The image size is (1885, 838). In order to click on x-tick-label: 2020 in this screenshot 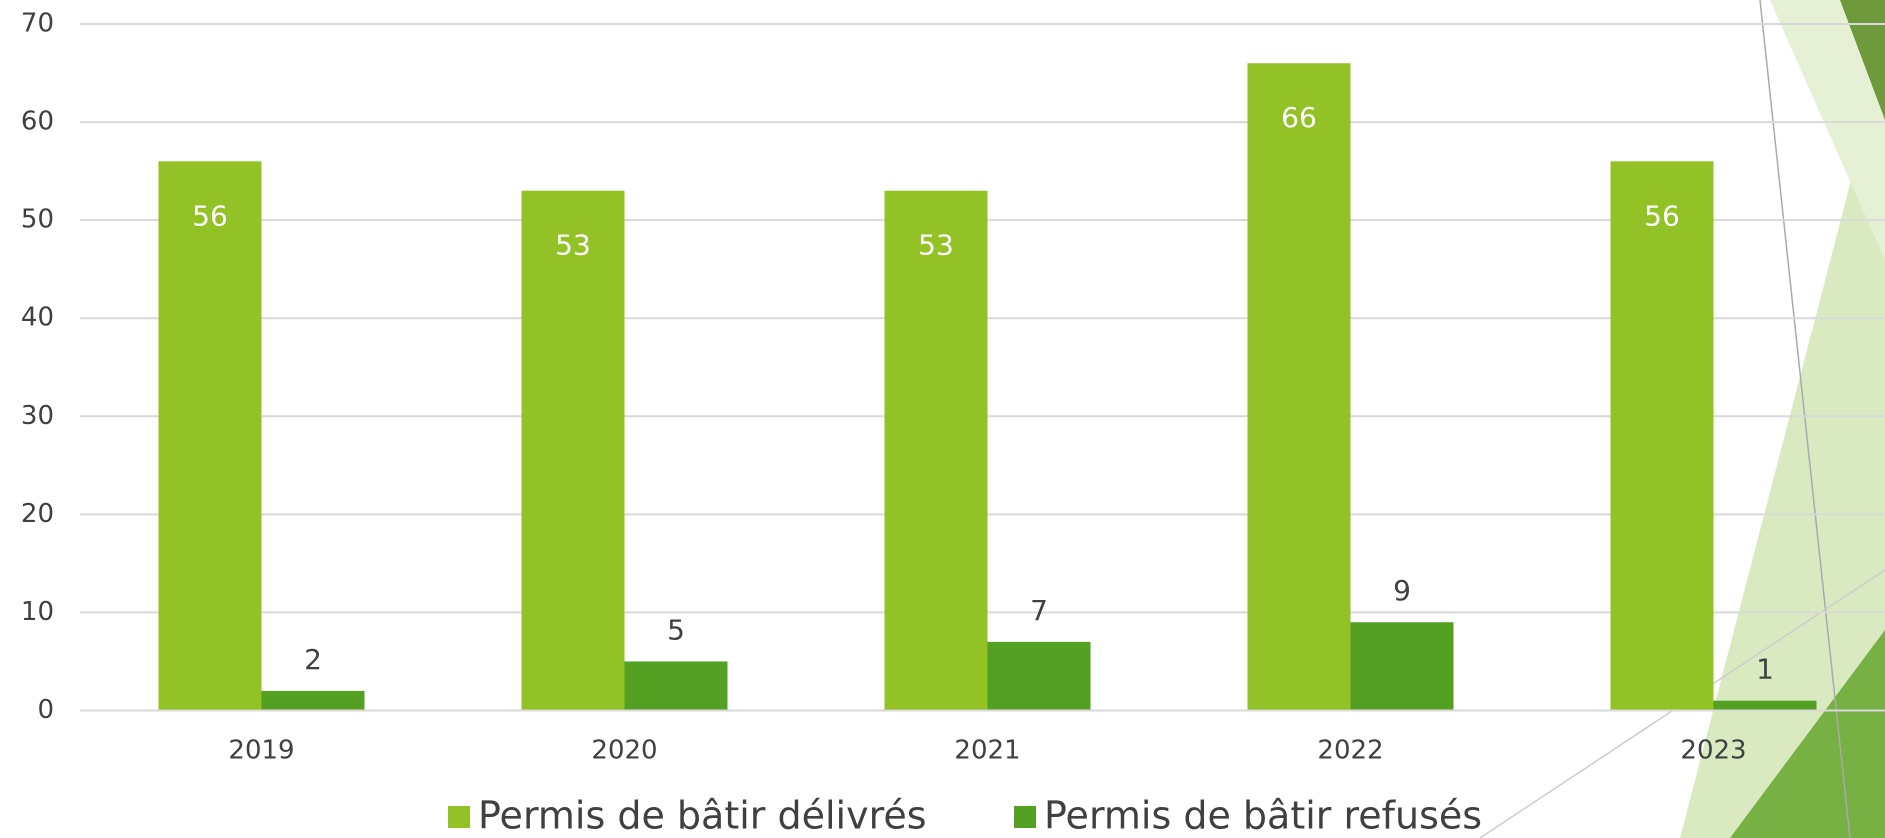, I will do `click(624, 751)`.